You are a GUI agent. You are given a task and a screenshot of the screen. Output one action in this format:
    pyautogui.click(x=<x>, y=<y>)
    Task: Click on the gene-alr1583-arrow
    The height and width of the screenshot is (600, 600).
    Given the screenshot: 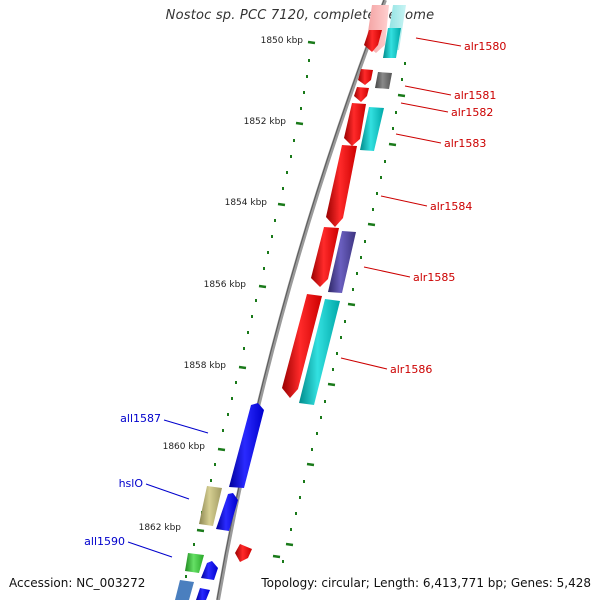 What is the action you would take?
    pyautogui.click(x=355, y=124)
    